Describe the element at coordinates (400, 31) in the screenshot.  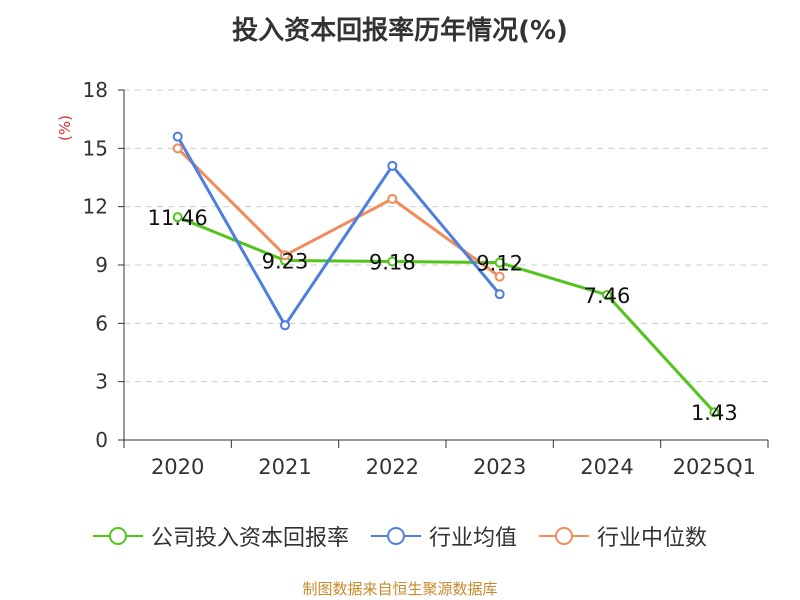
I see `chart-title: 投入资本回报率历年情况(%)` at that location.